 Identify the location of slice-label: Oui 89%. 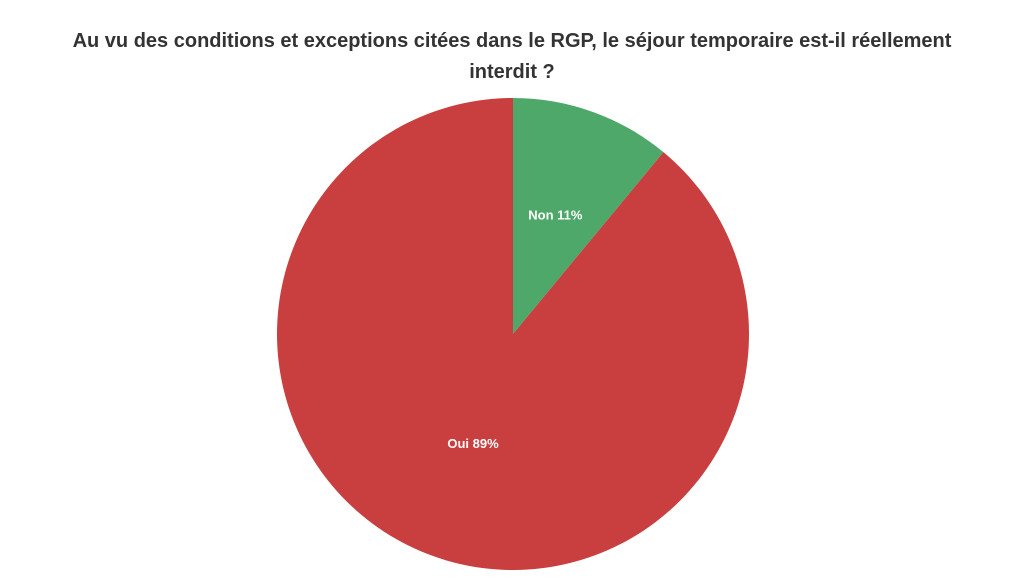
(473, 443).